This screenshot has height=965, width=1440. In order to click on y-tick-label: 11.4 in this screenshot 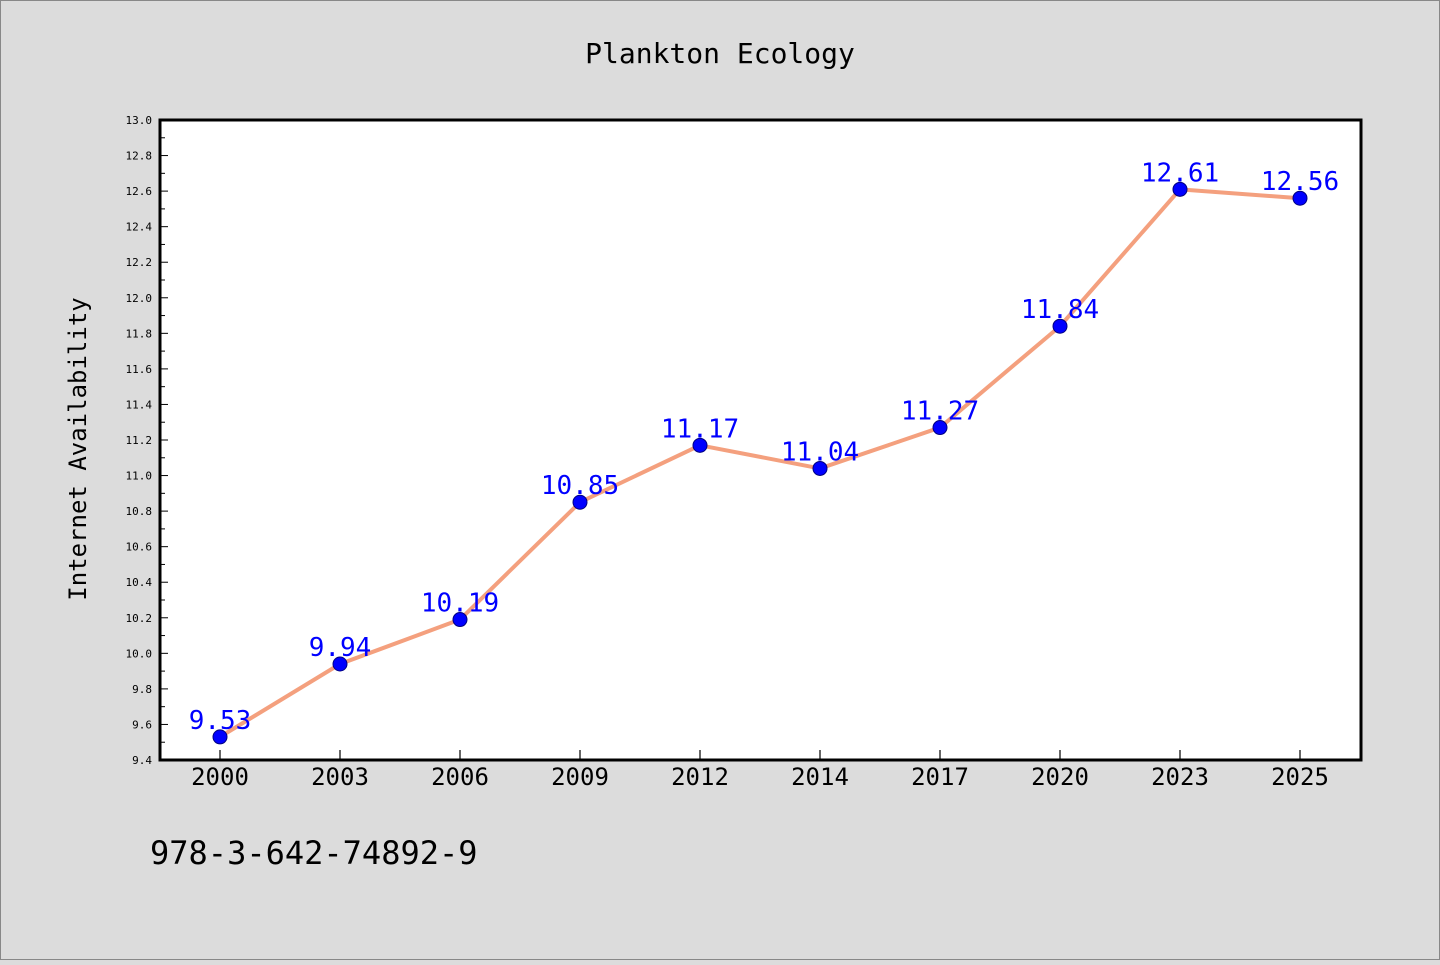, I will do `click(139, 404)`.